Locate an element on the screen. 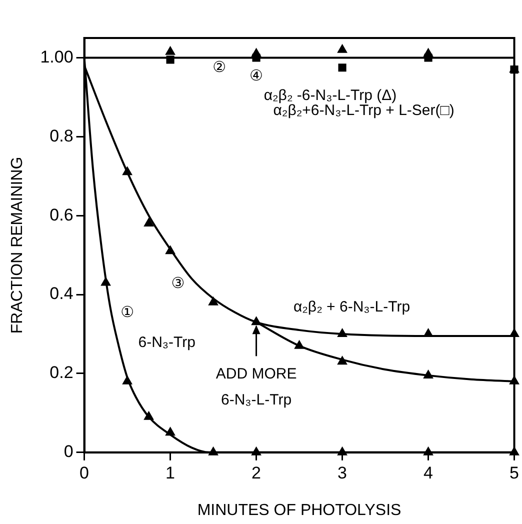 The width and height of the screenshot is (522, 524). annotation: α₂β₂ + 6-N₃-L-Trp is located at coordinates (351, 307).